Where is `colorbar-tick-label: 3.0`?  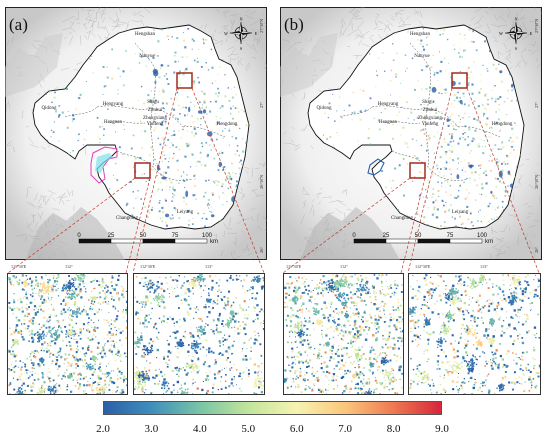 colorbar-tick-label: 3.0 is located at coordinates (151, 429).